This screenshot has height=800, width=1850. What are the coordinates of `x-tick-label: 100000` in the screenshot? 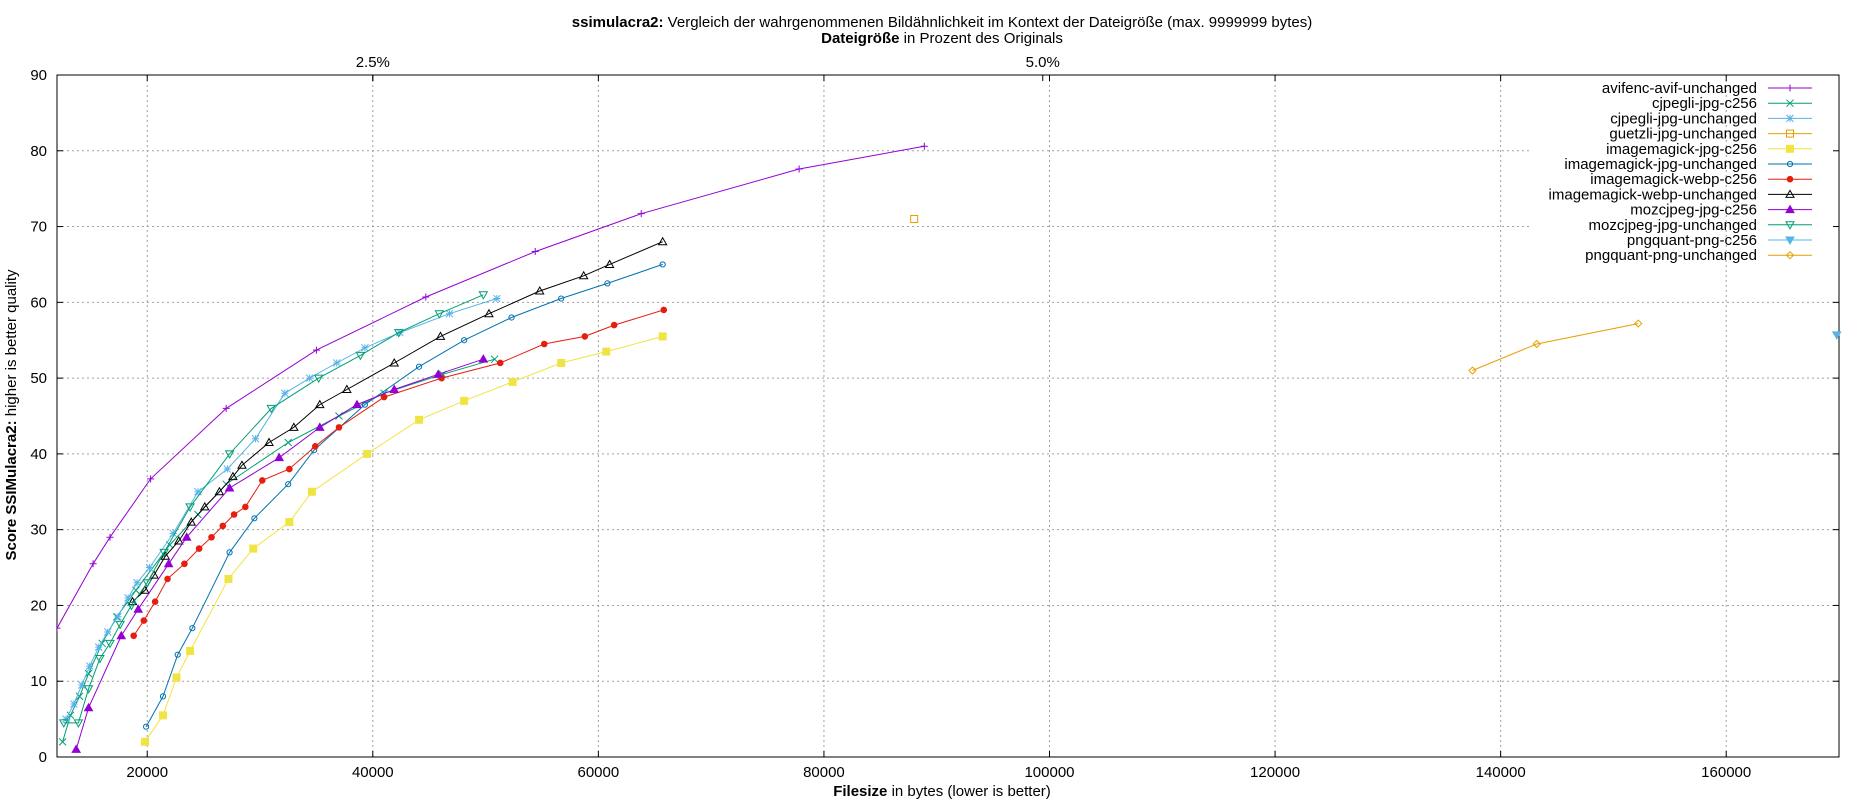 It's located at (1049, 772).